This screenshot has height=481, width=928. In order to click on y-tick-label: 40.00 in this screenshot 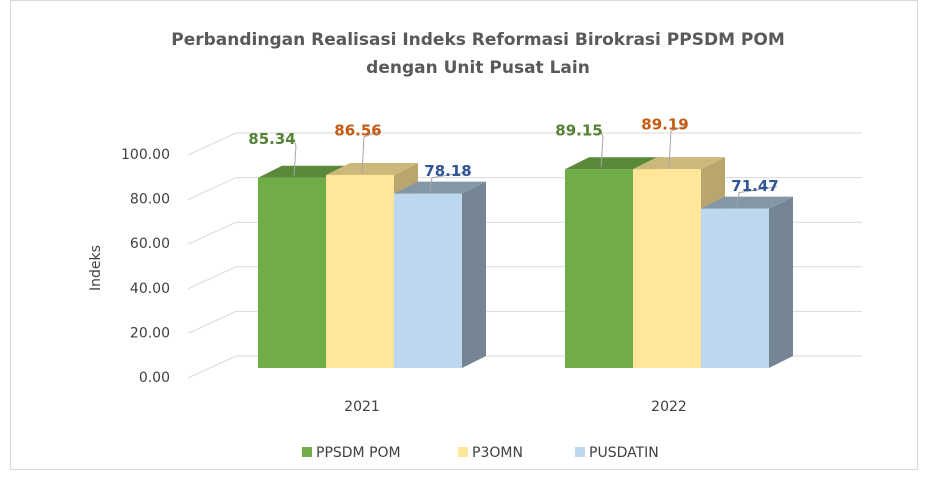, I will do `click(150, 289)`.